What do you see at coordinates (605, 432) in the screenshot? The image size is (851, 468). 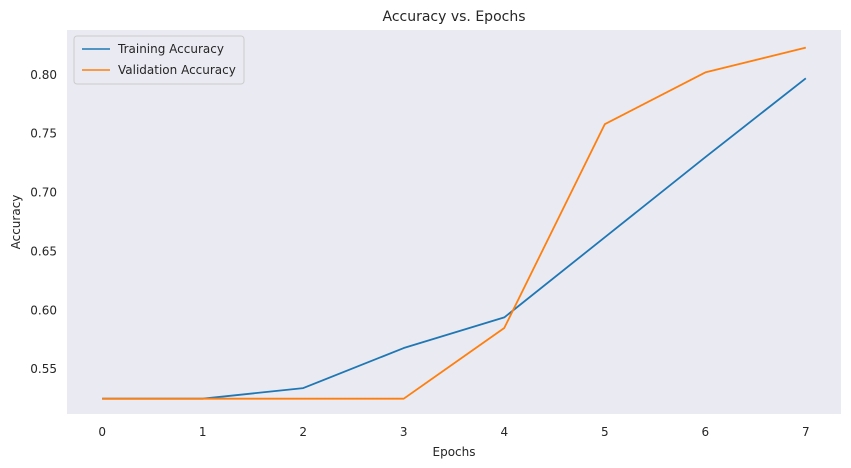 I see `x-tick-label: 5` at bounding box center [605, 432].